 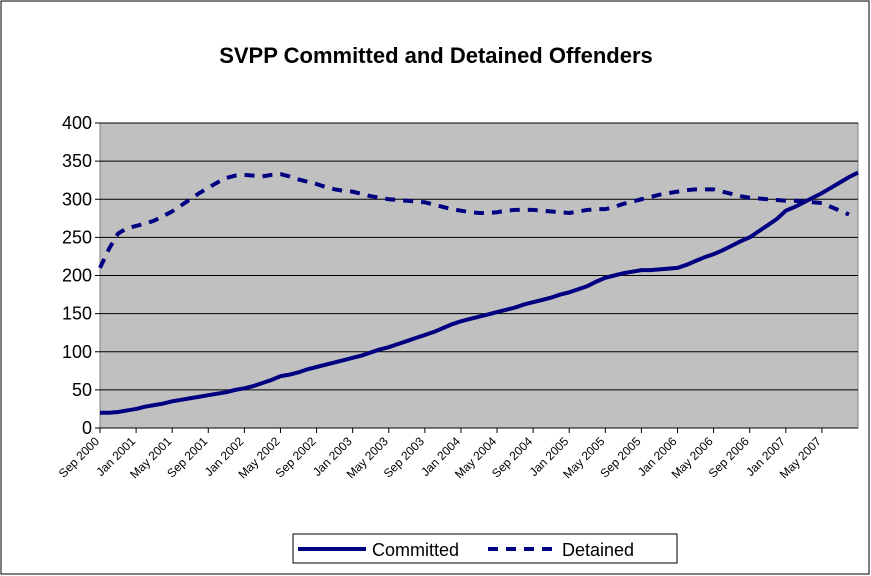 I want to click on legend-label: Detained, so click(x=598, y=550).